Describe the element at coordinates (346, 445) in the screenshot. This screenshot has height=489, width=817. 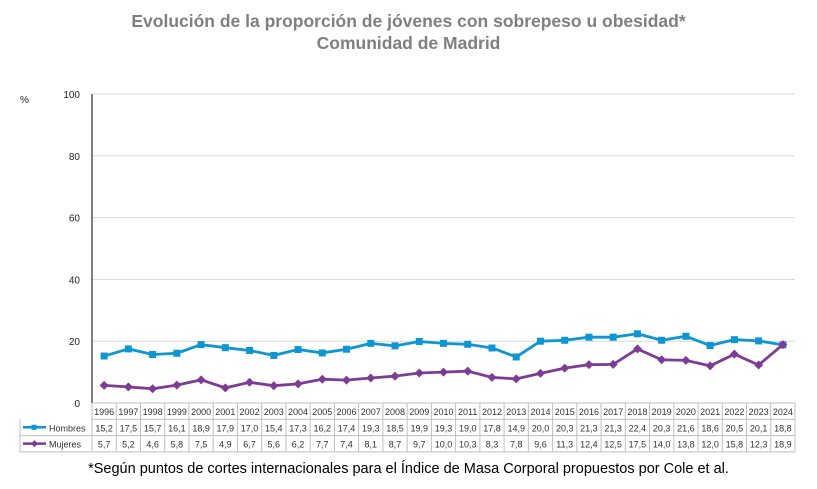
I see `data-label: 7,4` at that location.